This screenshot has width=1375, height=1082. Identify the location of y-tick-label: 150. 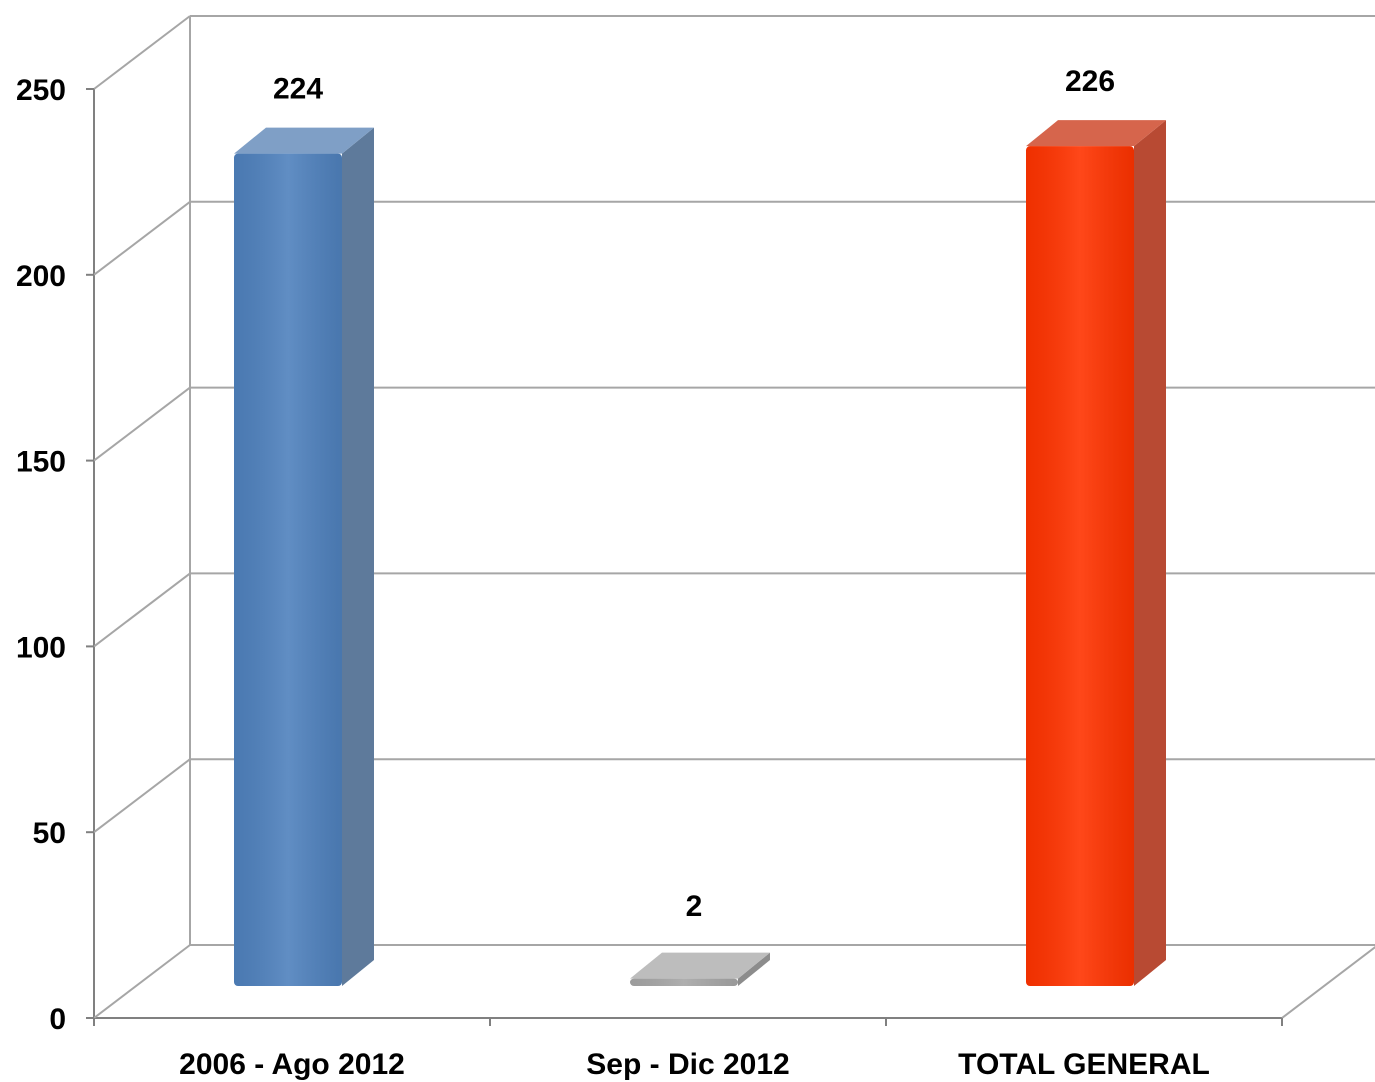
(41, 462).